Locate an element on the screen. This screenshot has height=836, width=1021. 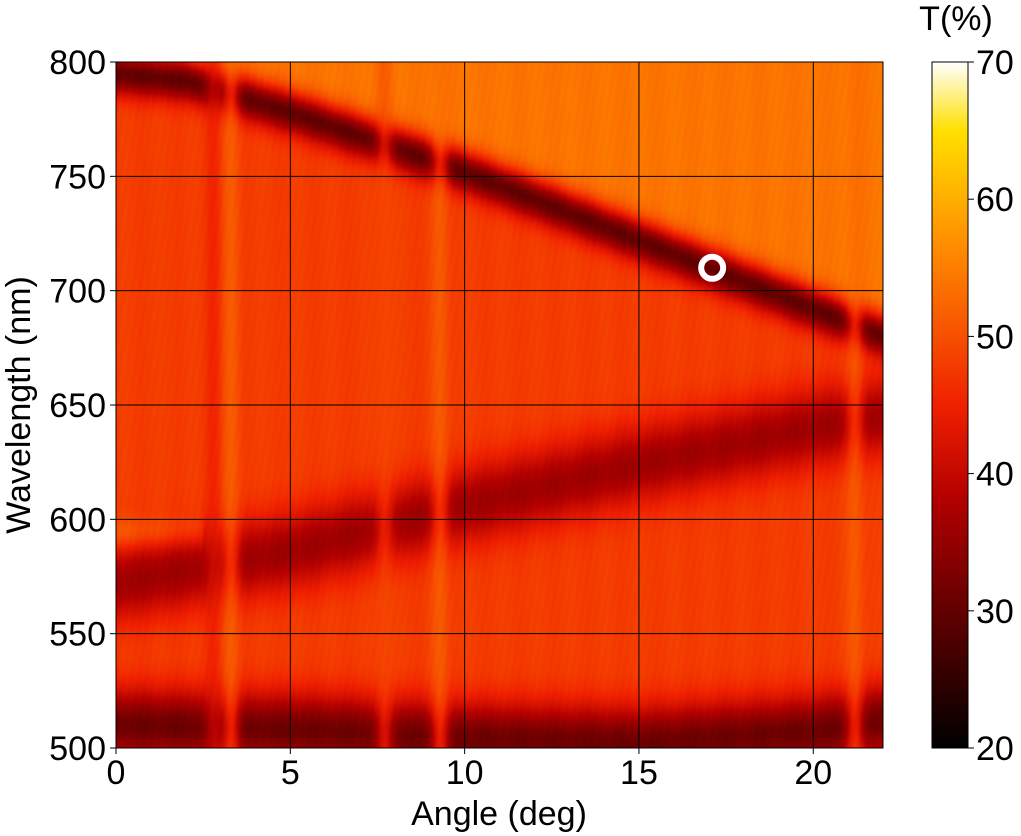
y-tick-label: 750 is located at coordinates (77, 177).